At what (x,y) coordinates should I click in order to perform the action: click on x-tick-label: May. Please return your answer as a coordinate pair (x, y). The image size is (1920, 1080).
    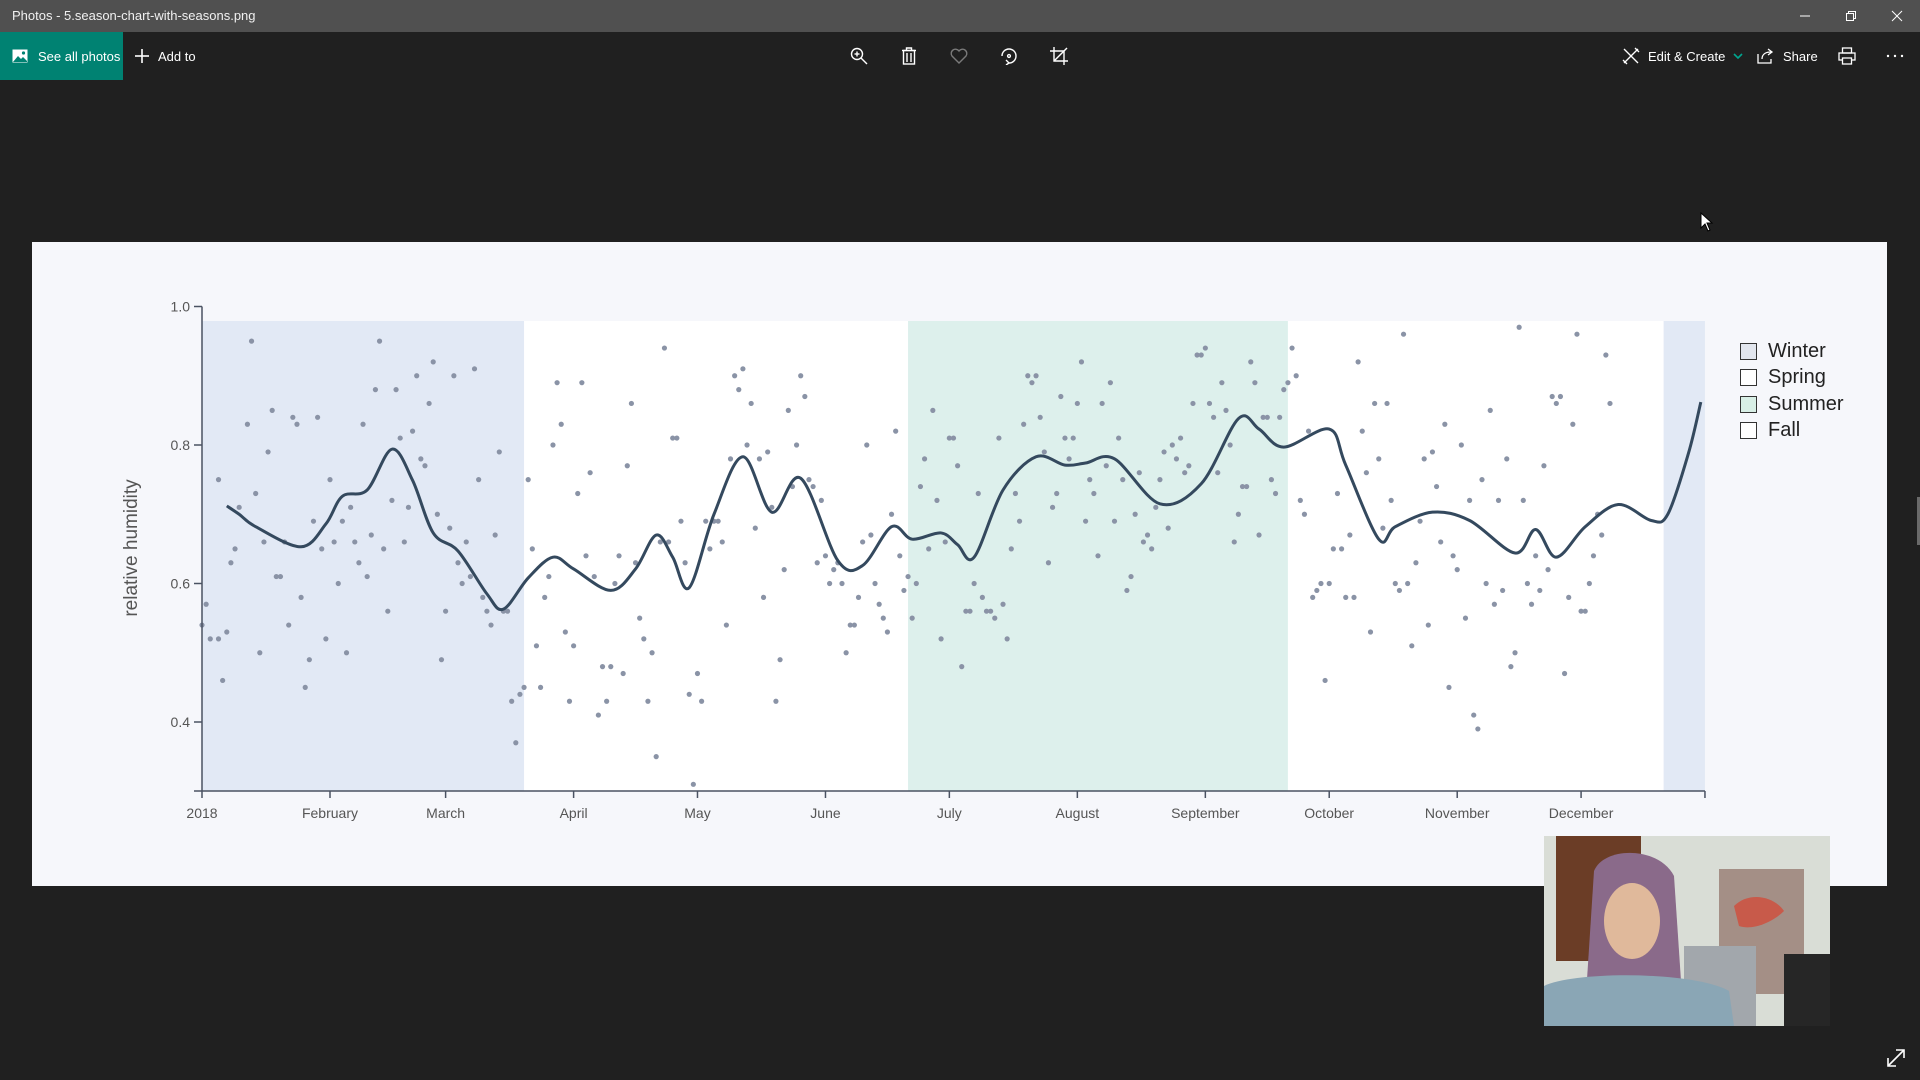
    Looking at the image, I should click on (697, 813).